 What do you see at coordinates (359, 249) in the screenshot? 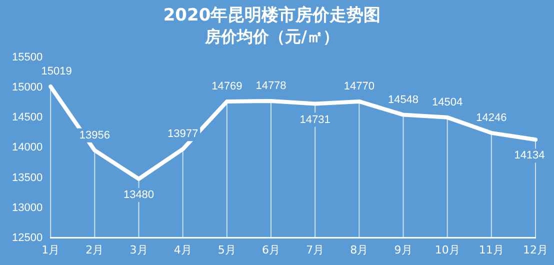
I see `x-tick-label: 8月` at bounding box center [359, 249].